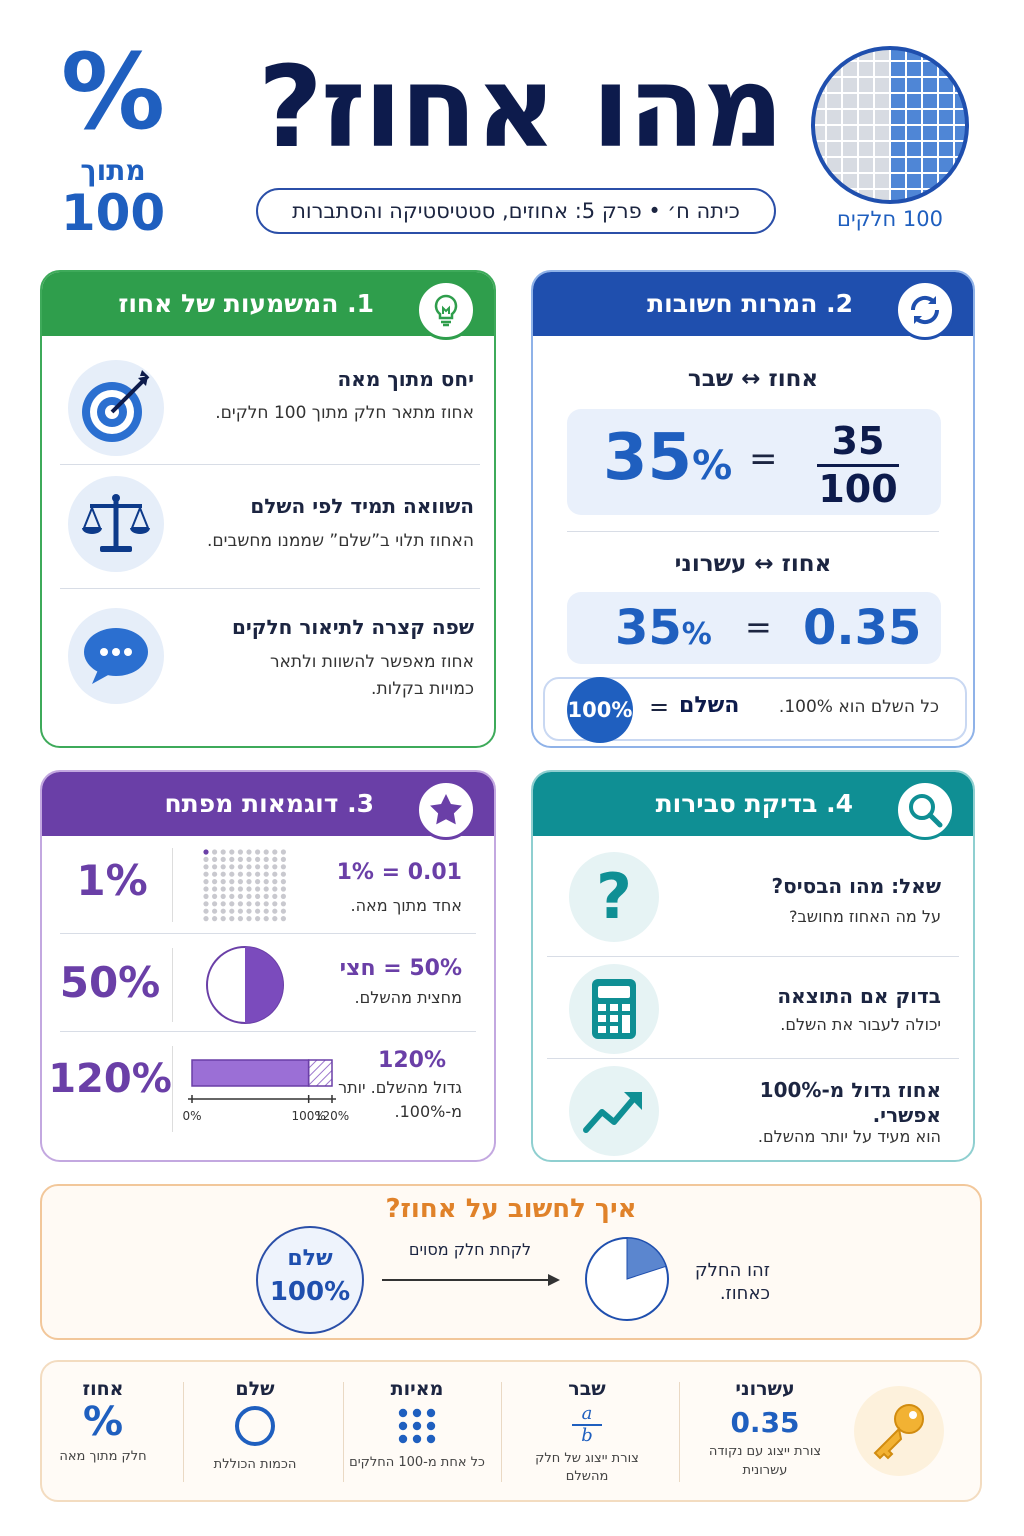 This screenshot has height=1536, width=1024. What do you see at coordinates (600, 710) in the screenshot?
I see `whole-badge: 100%` at bounding box center [600, 710].